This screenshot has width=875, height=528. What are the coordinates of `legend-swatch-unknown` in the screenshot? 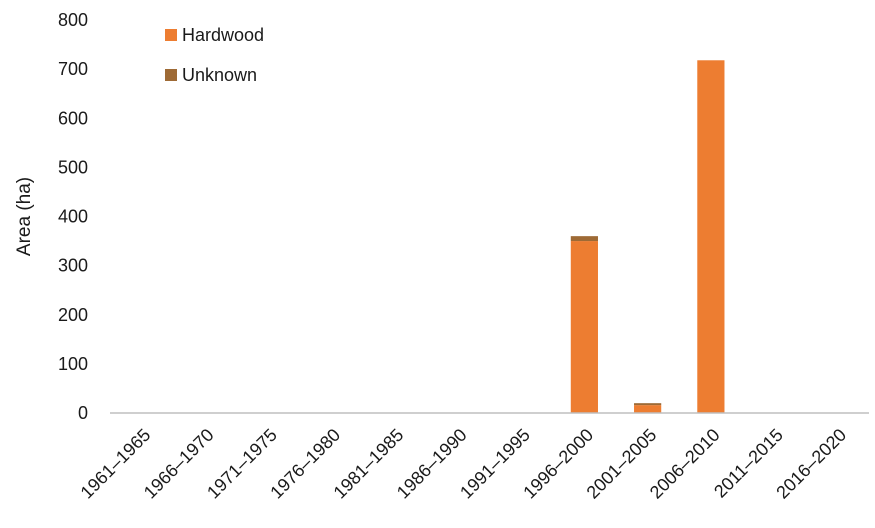 It's located at (171, 75).